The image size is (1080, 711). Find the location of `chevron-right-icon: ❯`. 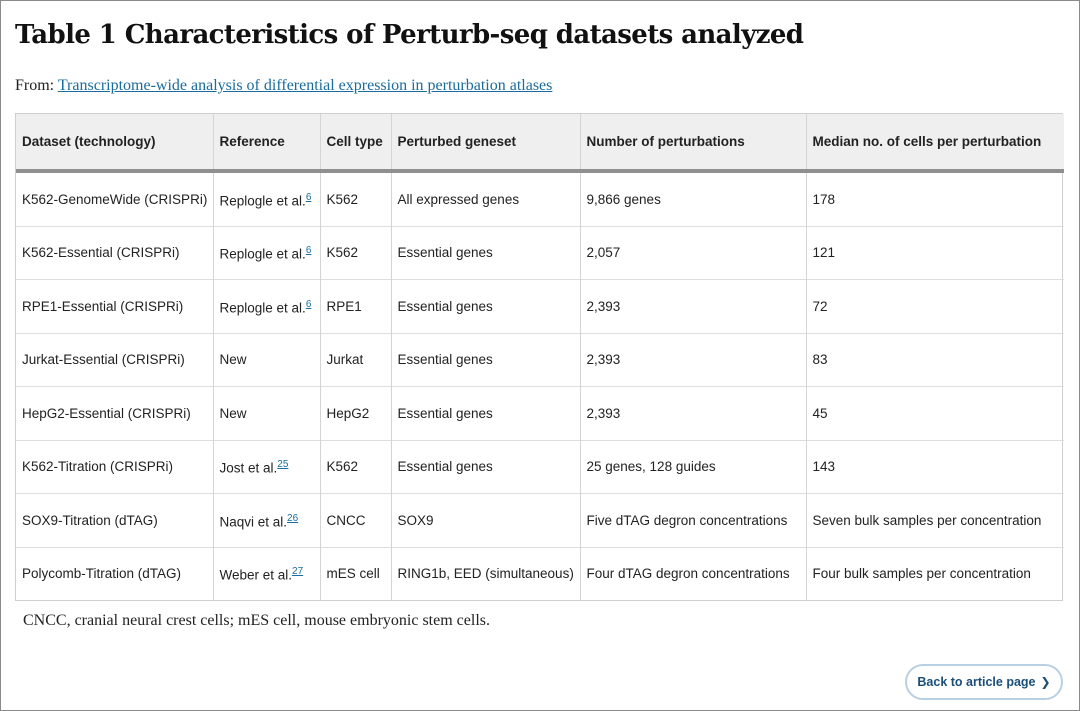

chevron-right-icon: ❯ is located at coordinates (1045, 682).